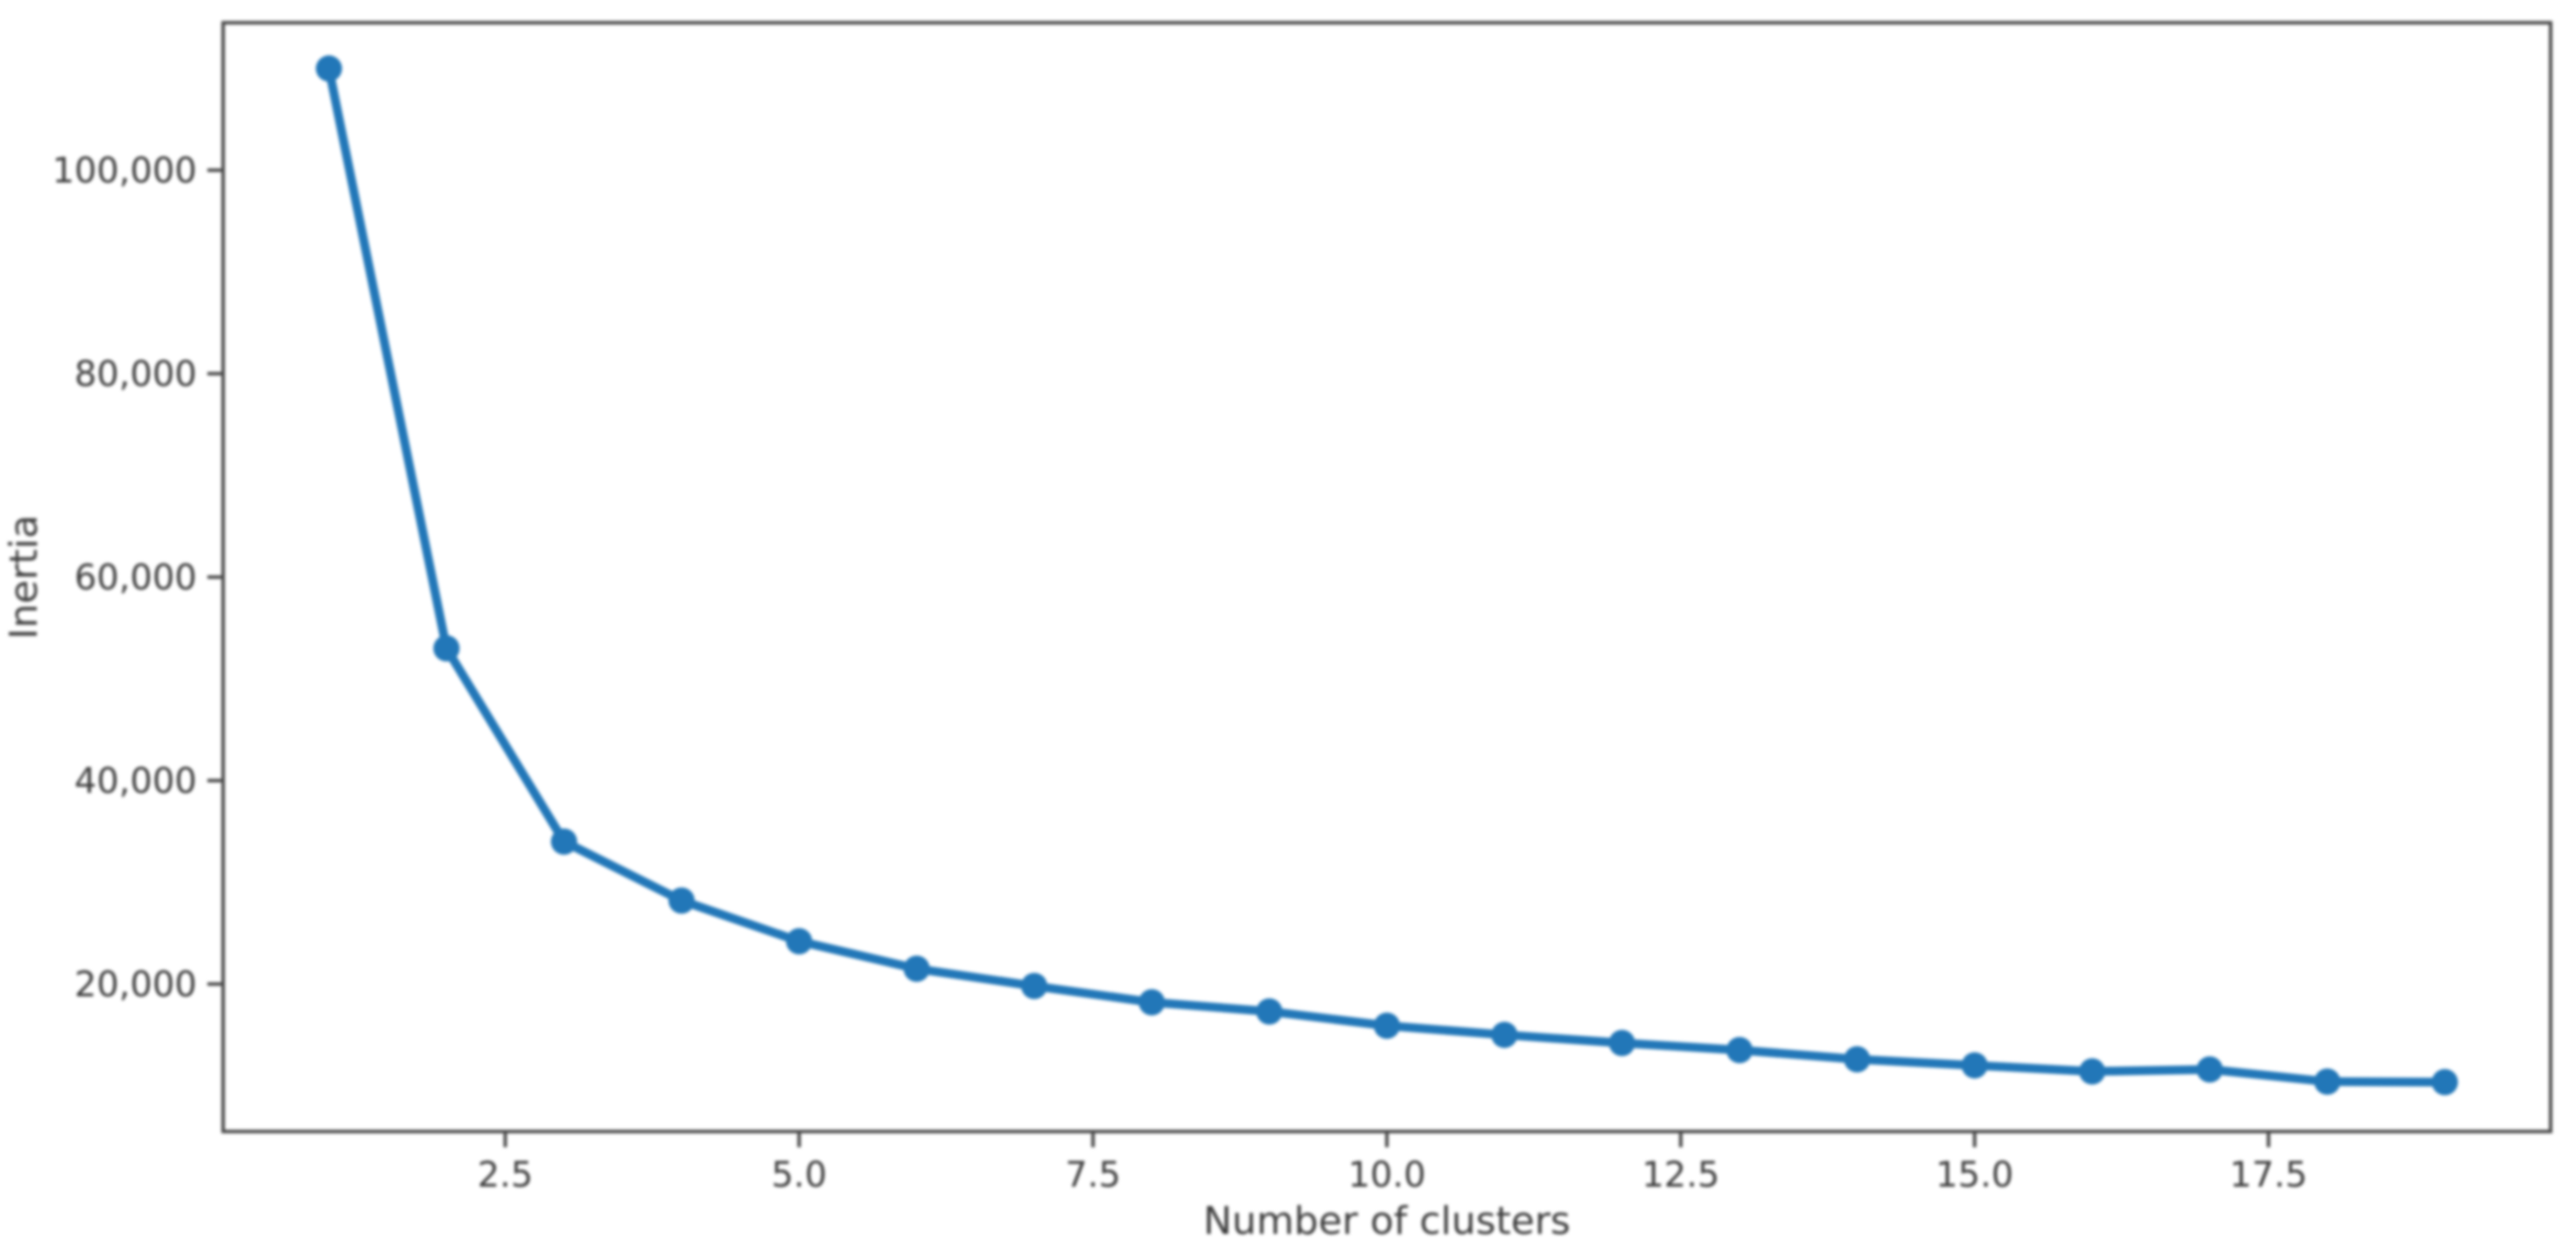 Image resolution: width=2576 pixels, height=1254 pixels. What do you see at coordinates (135, 578) in the screenshot?
I see `y-tick-label: 60,000` at bounding box center [135, 578].